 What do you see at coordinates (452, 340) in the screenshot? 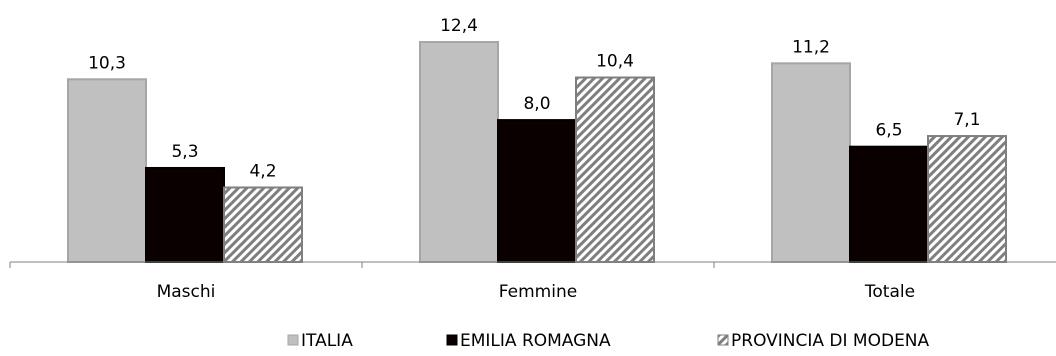
I see `legend-swatch-emilia-romagna` at bounding box center [452, 340].